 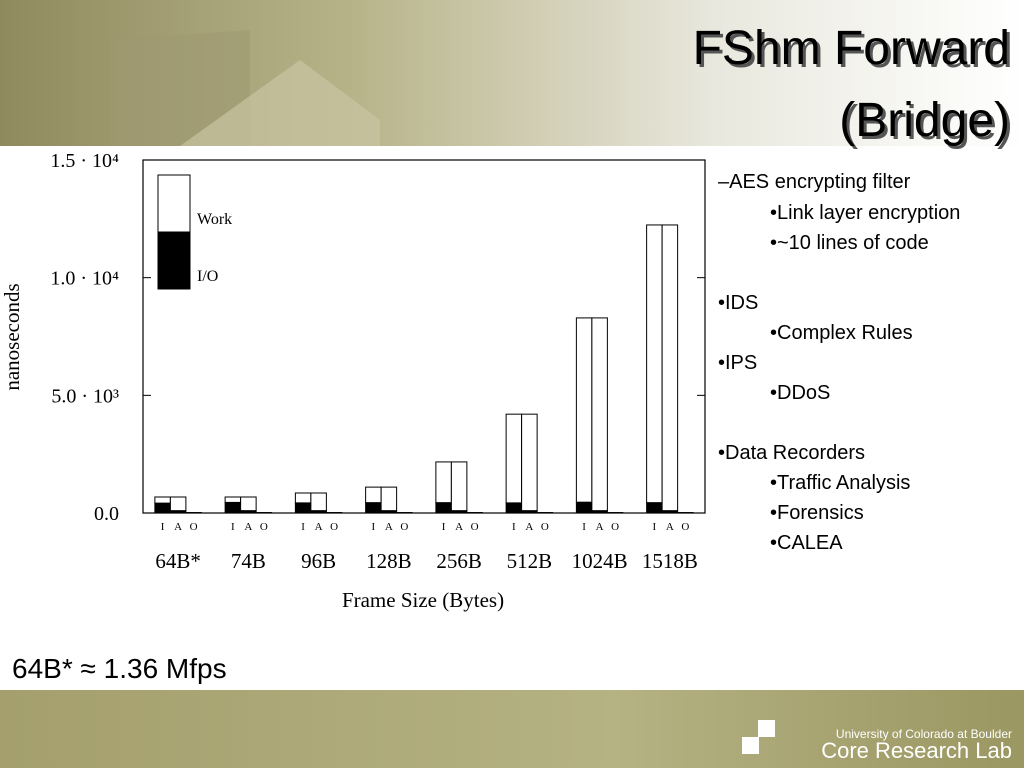 What do you see at coordinates (318, 561) in the screenshot?
I see `x-tick-label: 96B` at bounding box center [318, 561].